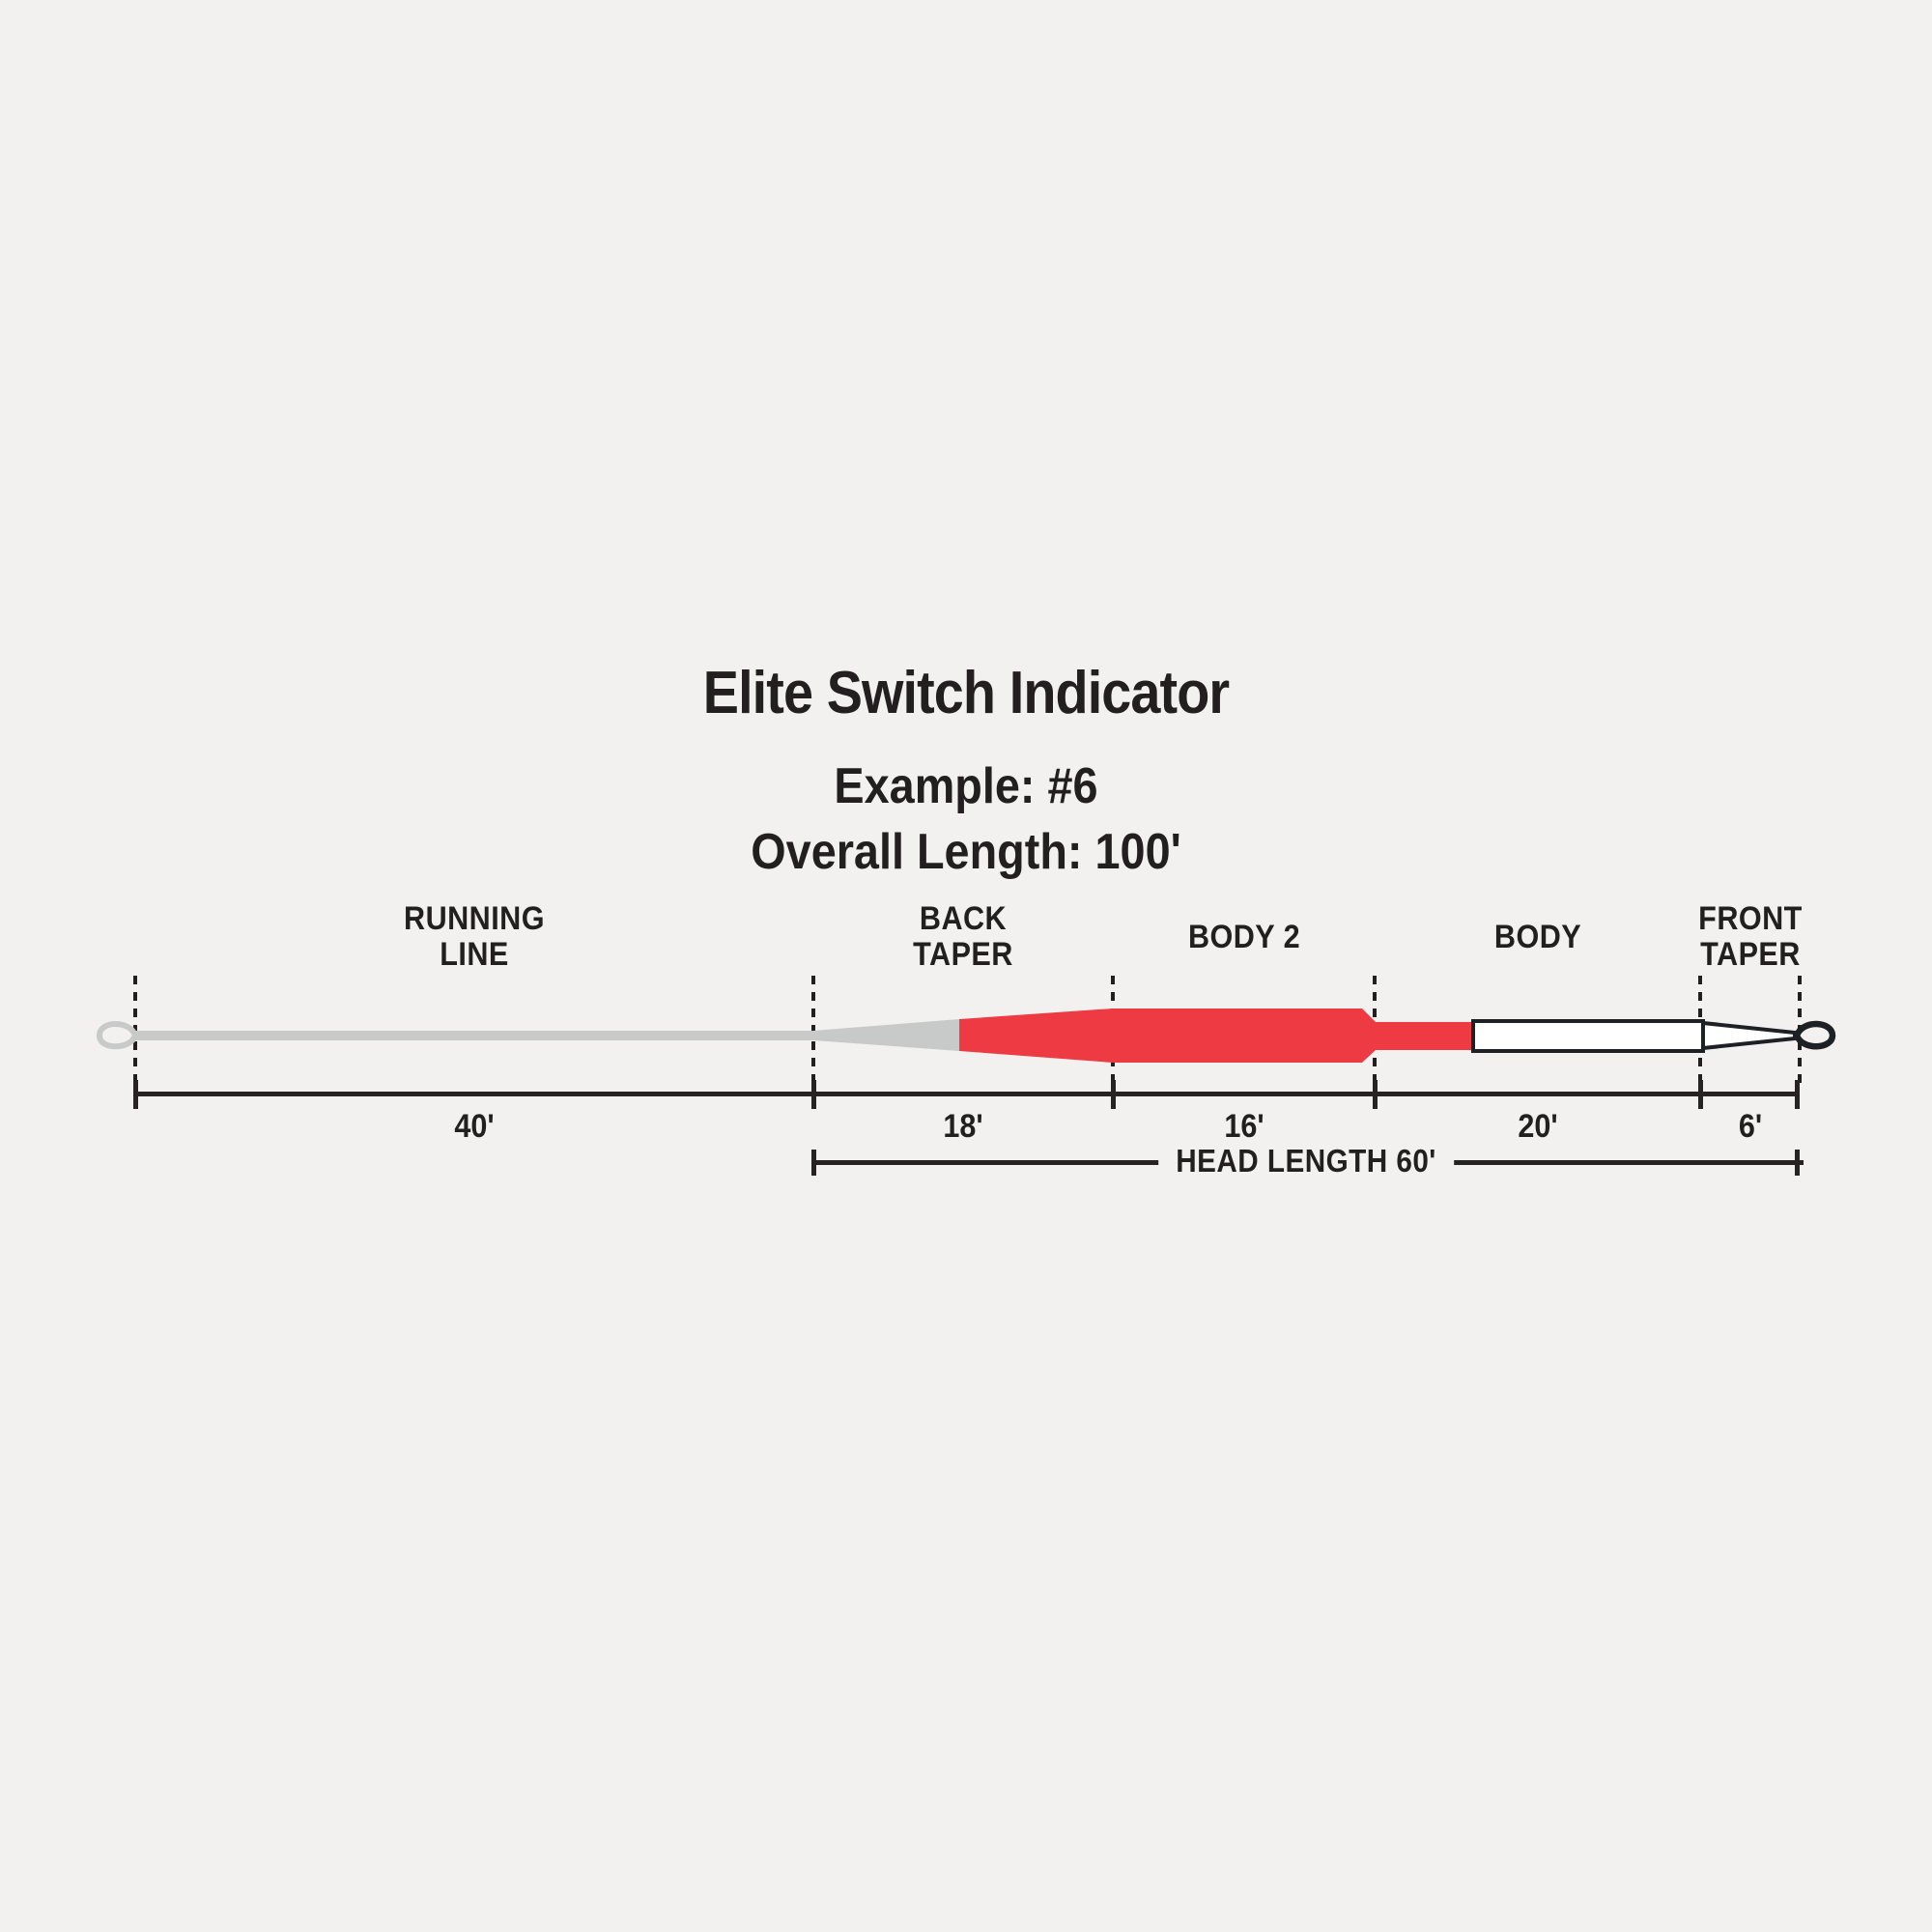  Describe the element at coordinates (1750, 1126) in the screenshot. I see `length-value-front-taper: 6'` at that location.